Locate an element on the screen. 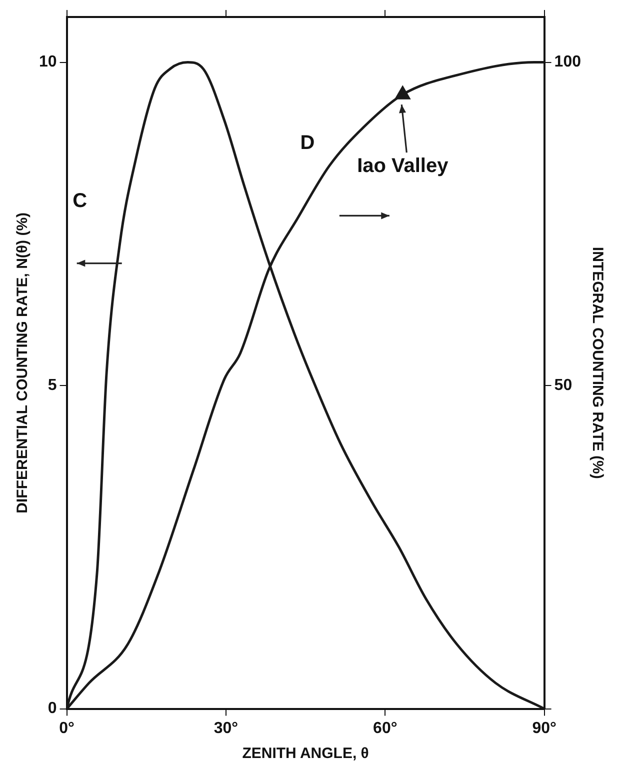 This screenshot has height=777, width=620. x-tick-label: 30° is located at coordinates (226, 728).